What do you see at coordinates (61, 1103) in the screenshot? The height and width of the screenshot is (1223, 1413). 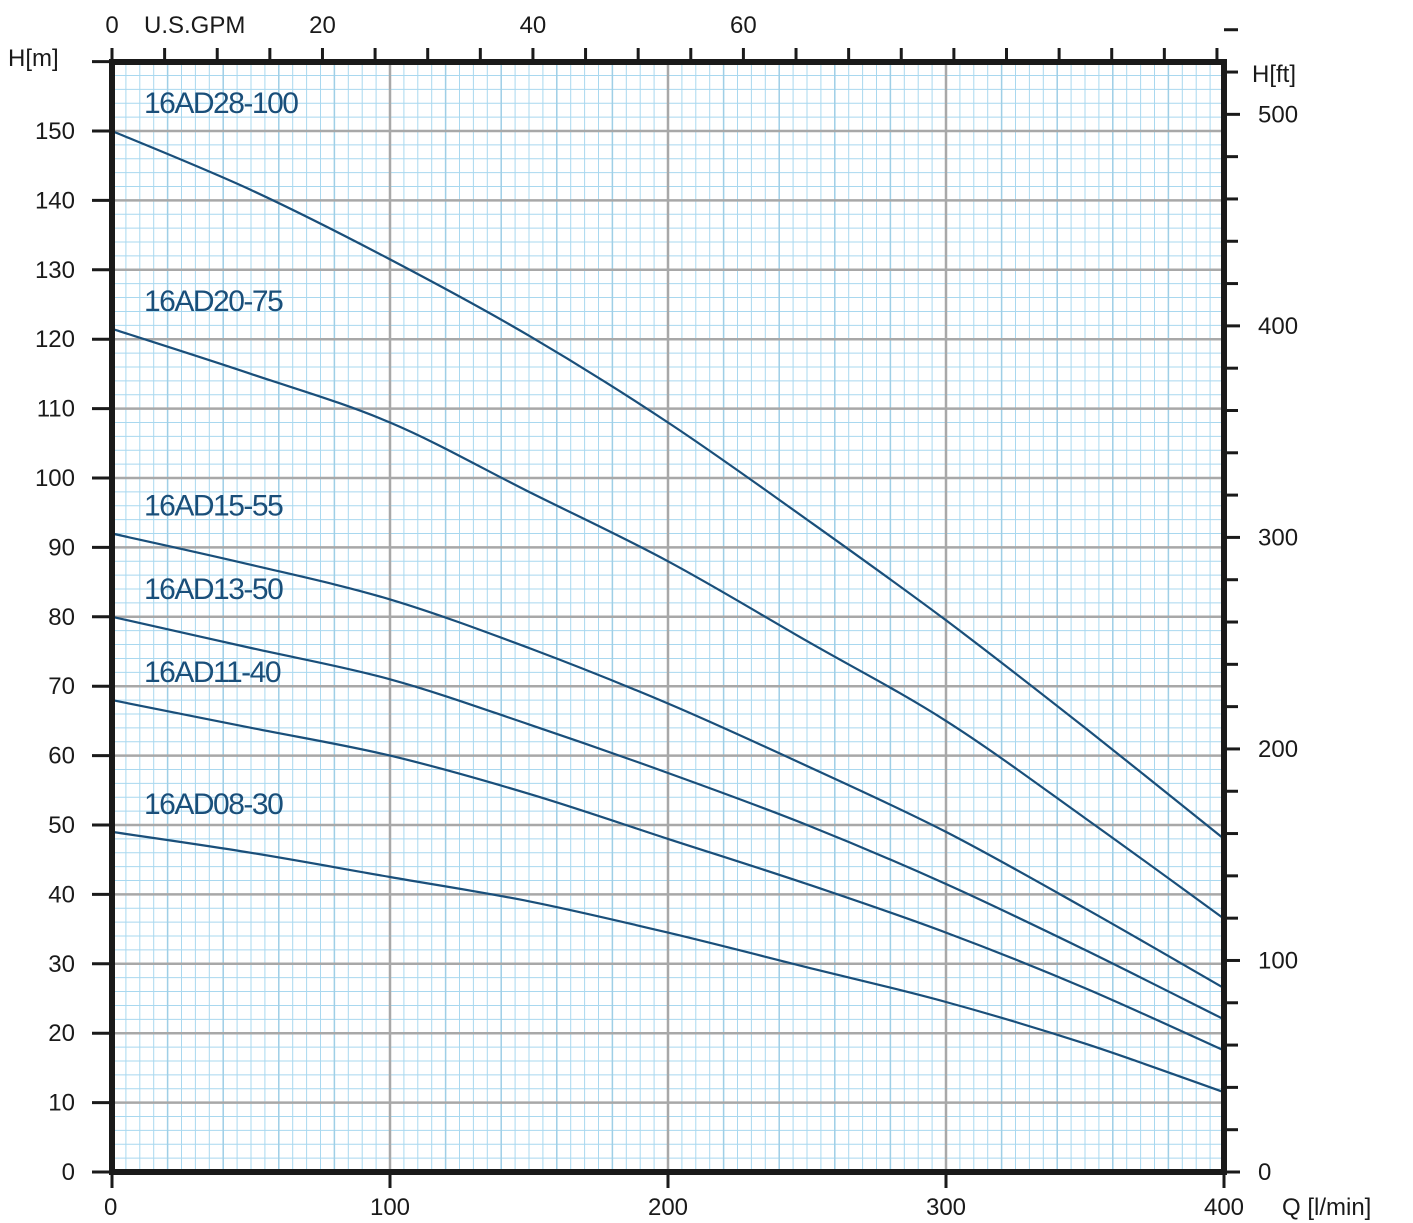 I see `y-tick-label: 10` at bounding box center [61, 1103].